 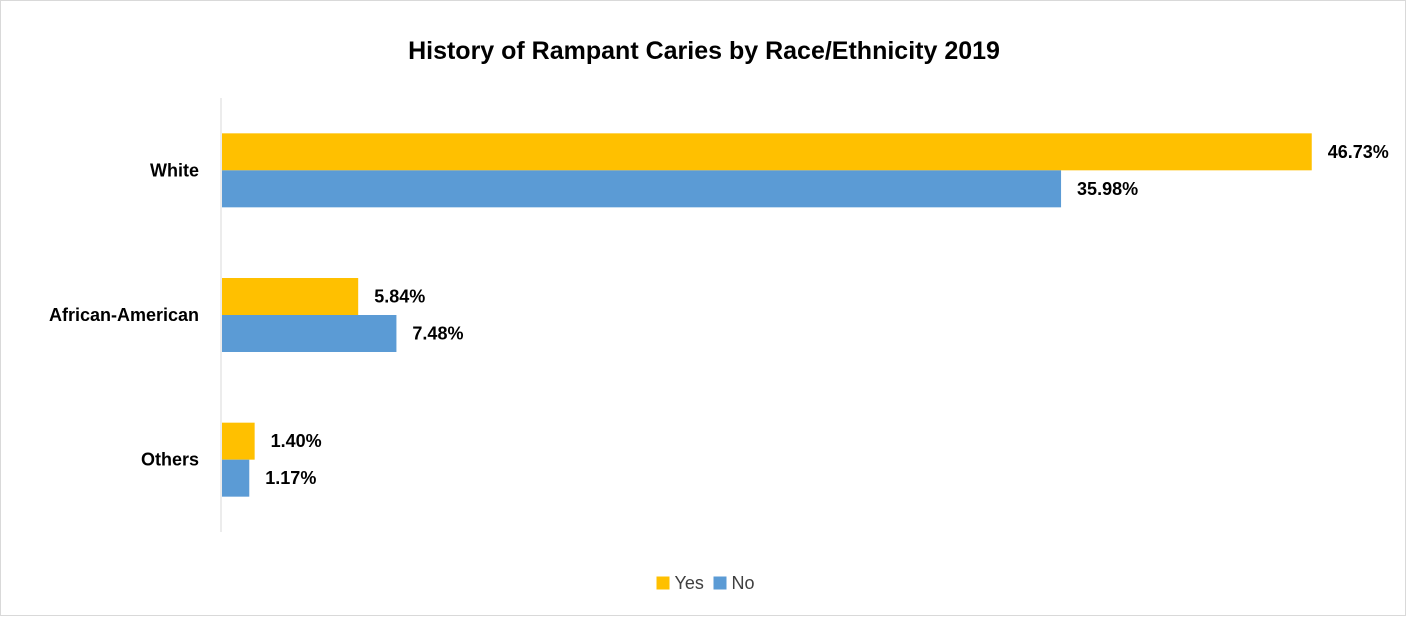 What do you see at coordinates (296, 441) in the screenshot?
I see `data-label-others-yes: 1.40%` at bounding box center [296, 441].